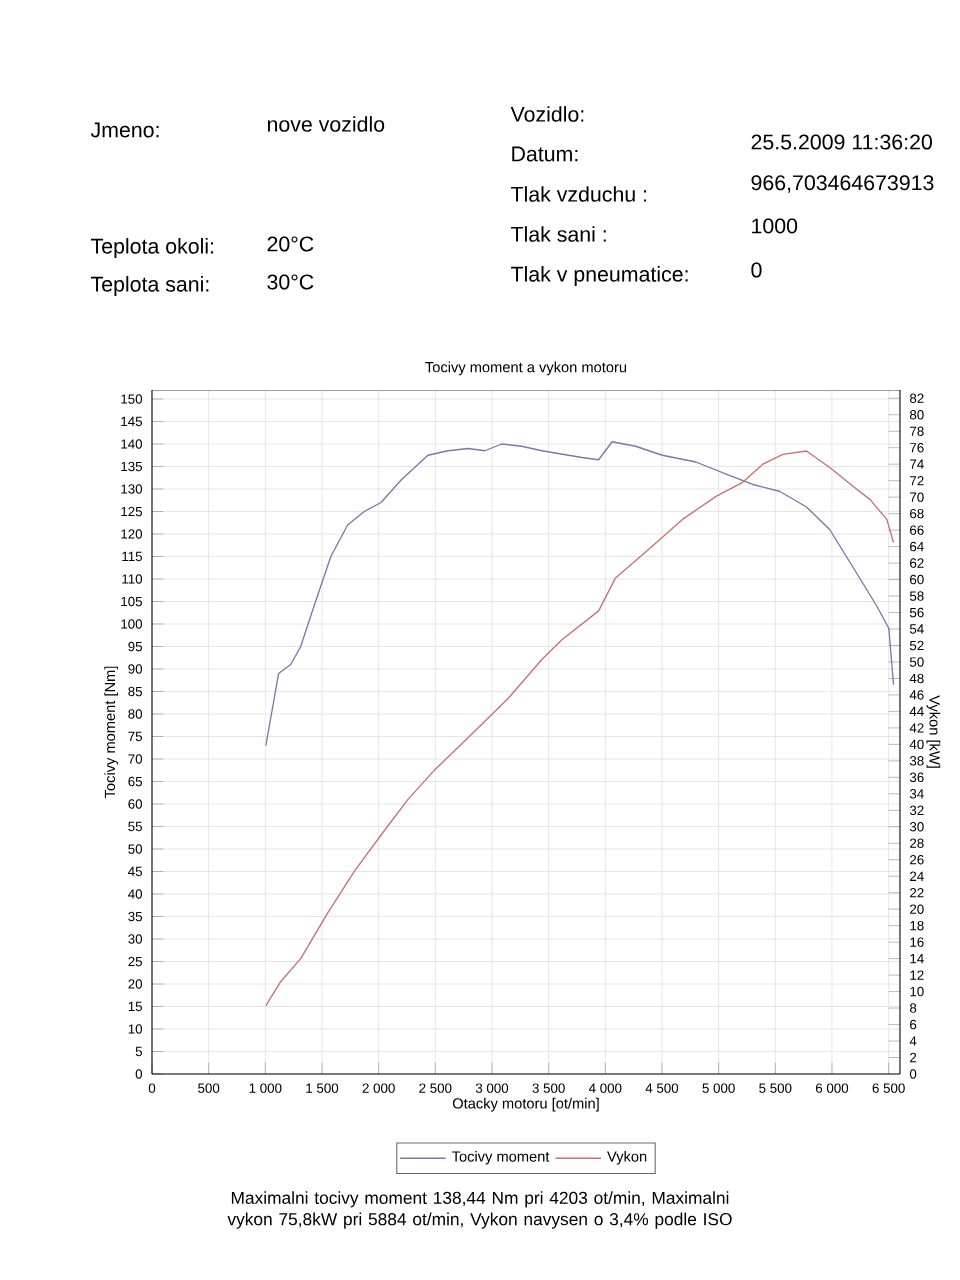  Describe the element at coordinates (599, 276) in the screenshot. I see `text: Tlak v pneumatice:` at that location.